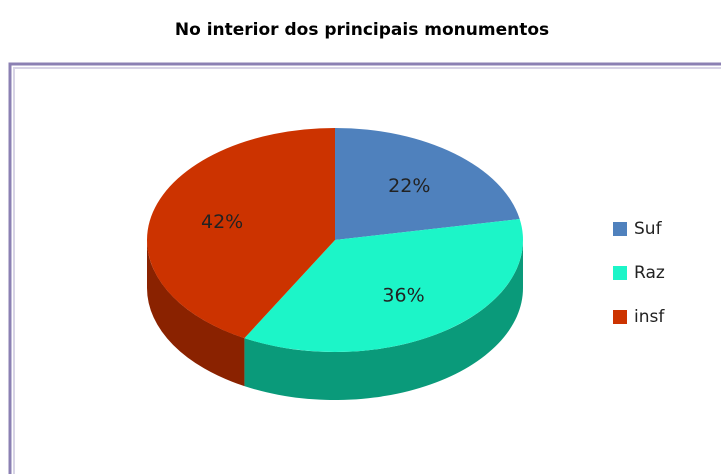  What do you see at coordinates (222, 222) in the screenshot?
I see `value-label: 42%` at bounding box center [222, 222].